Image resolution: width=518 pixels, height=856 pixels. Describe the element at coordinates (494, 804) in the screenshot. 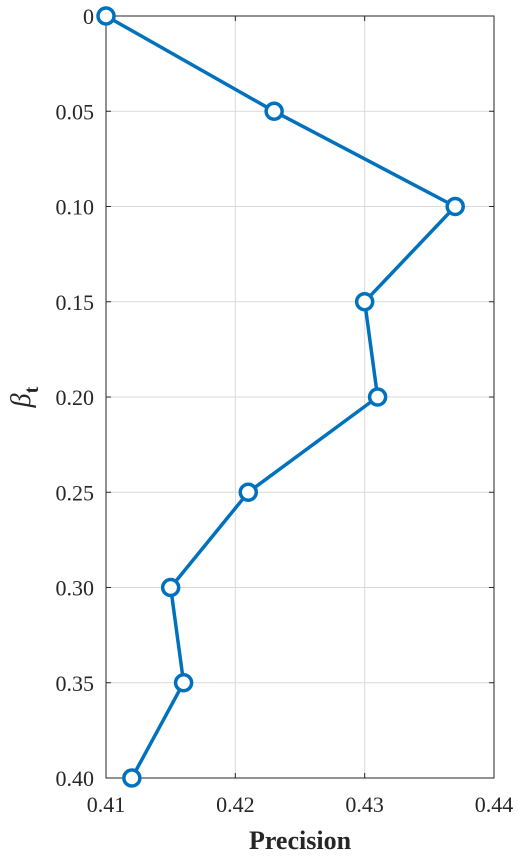

I see `x-tick-label: 0.44` at that location.